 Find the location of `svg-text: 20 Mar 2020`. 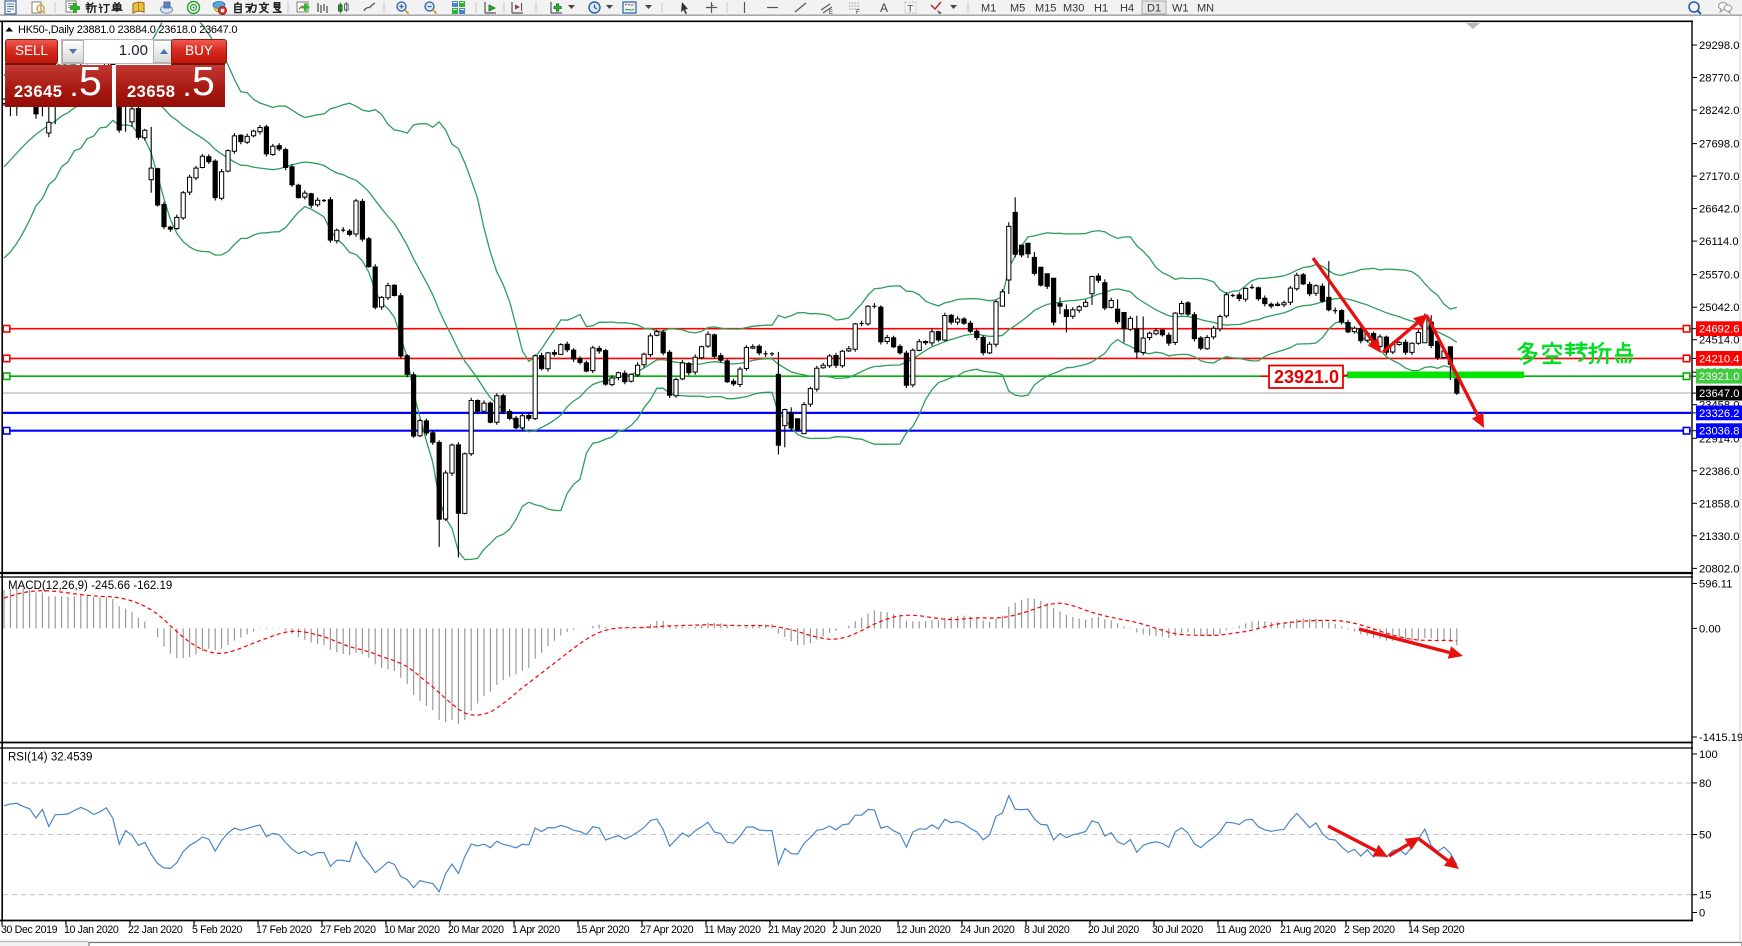

svg-text: 20 Mar 2020 is located at coordinates (476, 930).